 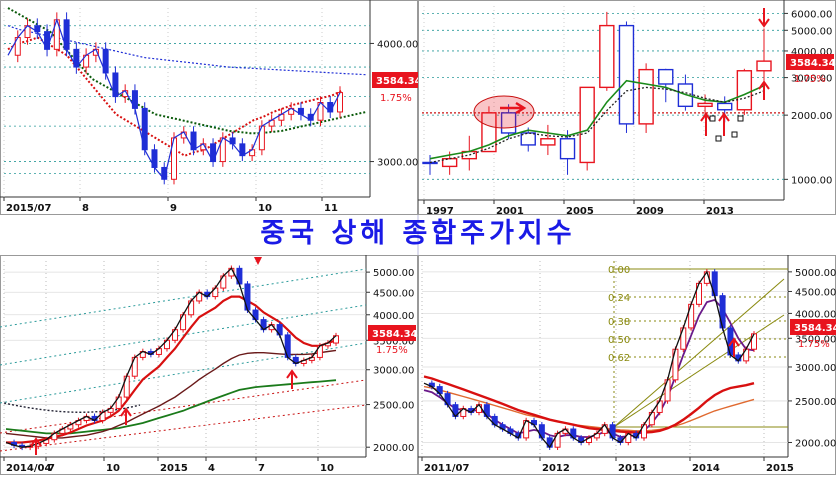 I want to click on highlight-ellipse, so click(x=504, y=112).